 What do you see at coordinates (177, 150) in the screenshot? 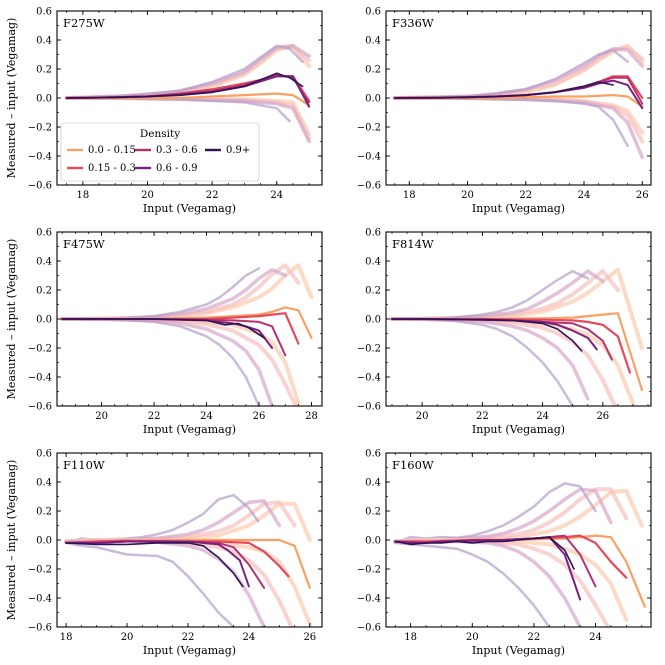
I see `legend-label: 0.3 - 0.6` at bounding box center [177, 150].